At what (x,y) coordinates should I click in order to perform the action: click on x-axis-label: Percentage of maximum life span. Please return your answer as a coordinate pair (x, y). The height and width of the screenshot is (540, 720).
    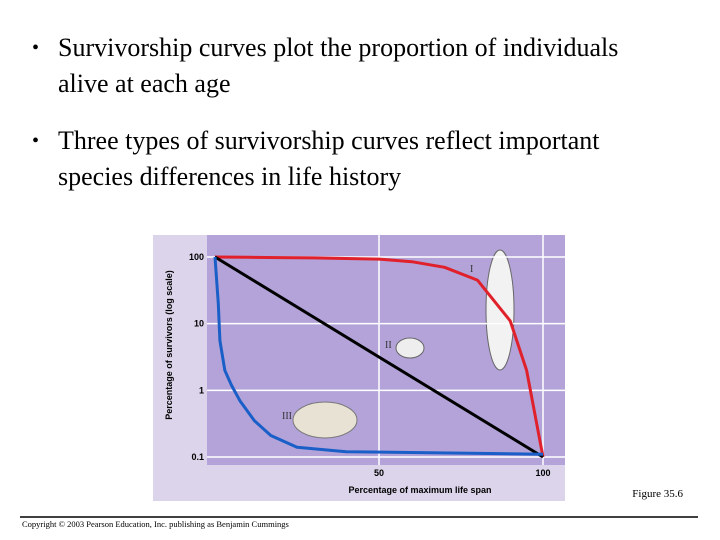
    Looking at the image, I should click on (419, 490).